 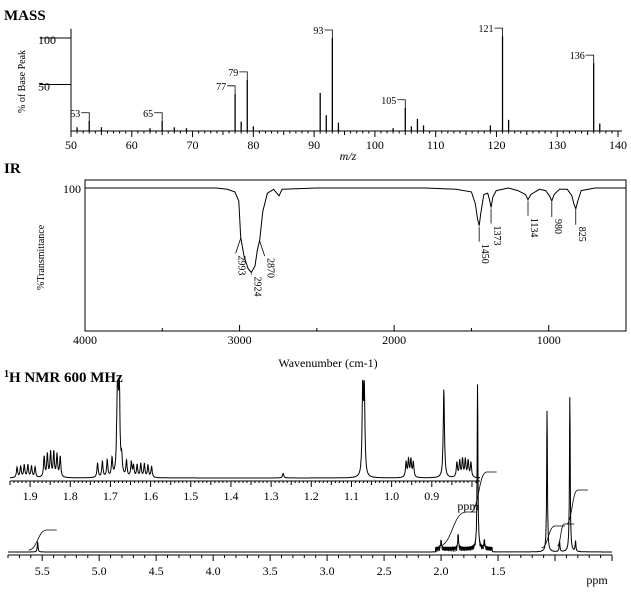 What do you see at coordinates (42, 571) in the screenshot?
I see `nmr-xtick-label: 5.5` at bounding box center [42, 571].